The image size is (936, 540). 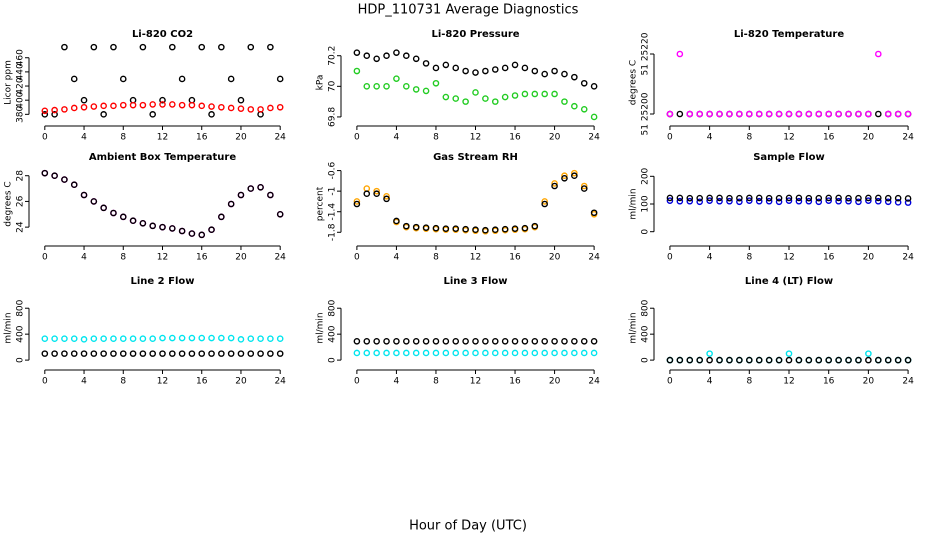 What do you see at coordinates (163, 281) in the screenshot?
I see `panel-title: Line 2 Flow` at bounding box center [163, 281].